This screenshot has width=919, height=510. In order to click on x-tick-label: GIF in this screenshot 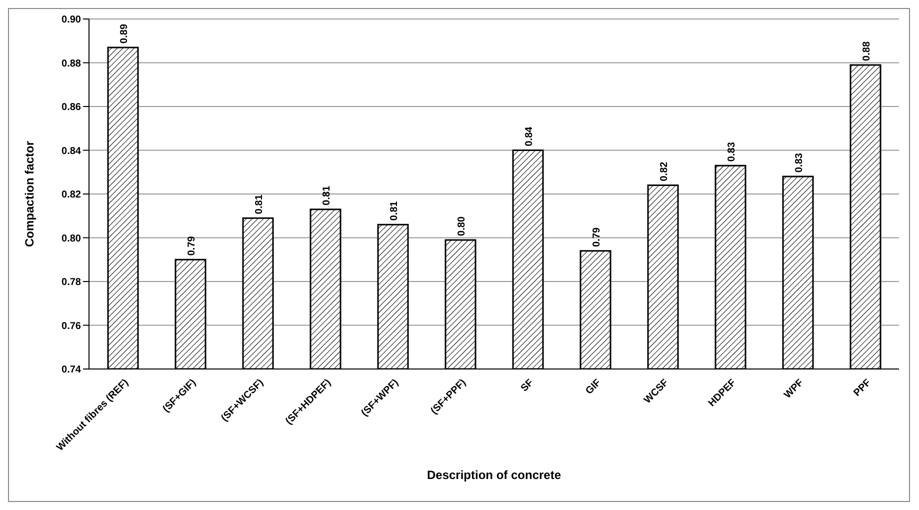, I will do `click(594, 387)`.